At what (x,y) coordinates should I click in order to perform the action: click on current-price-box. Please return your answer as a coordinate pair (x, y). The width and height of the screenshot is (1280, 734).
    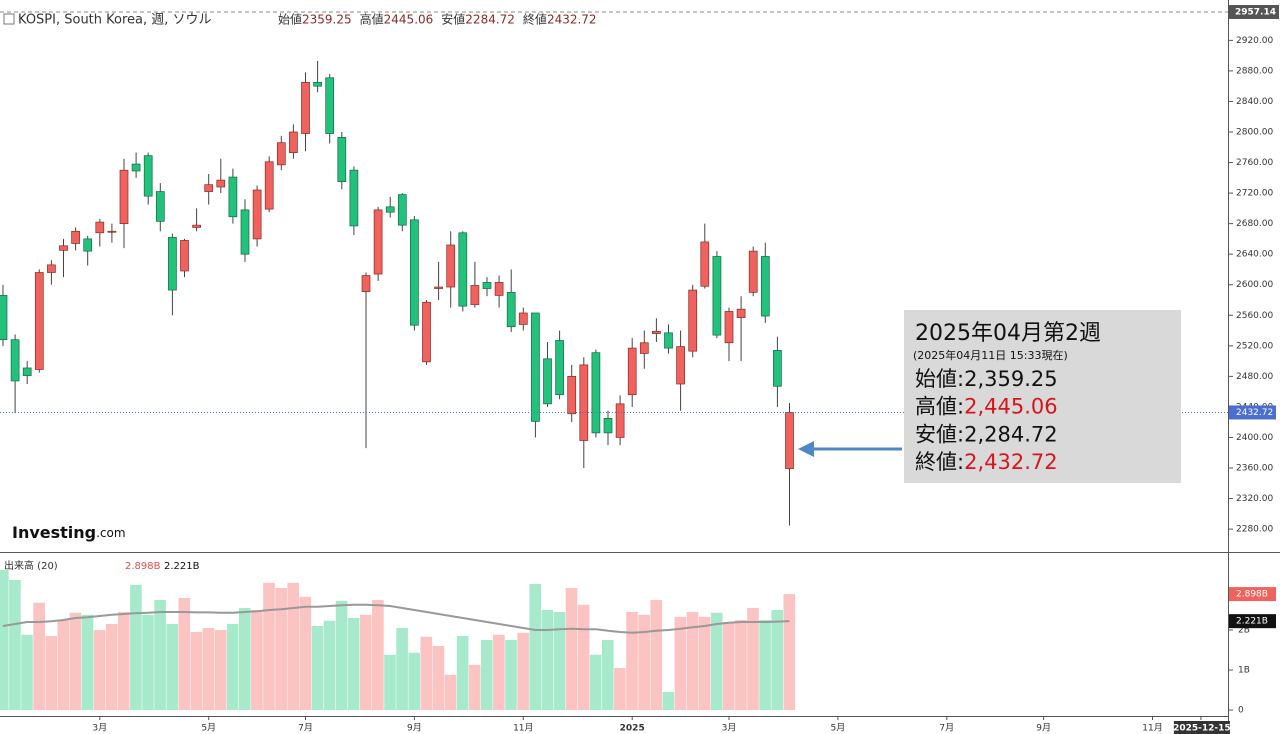
    Looking at the image, I should click on (1252, 412).